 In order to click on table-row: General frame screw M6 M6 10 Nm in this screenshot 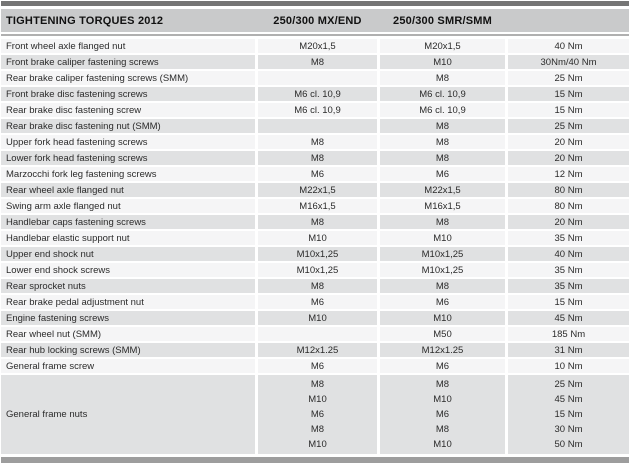, I will do `click(315, 366)`.